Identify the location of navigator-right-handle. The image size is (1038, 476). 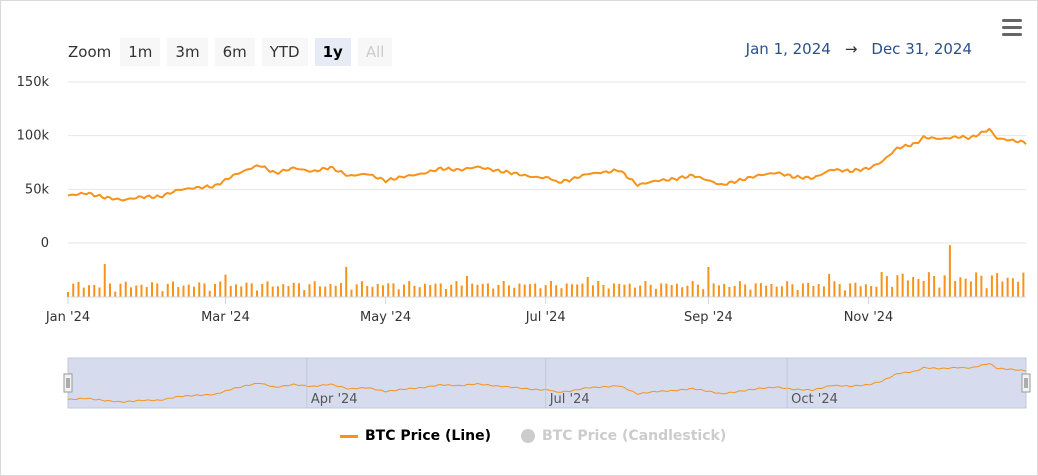
(1026, 383).